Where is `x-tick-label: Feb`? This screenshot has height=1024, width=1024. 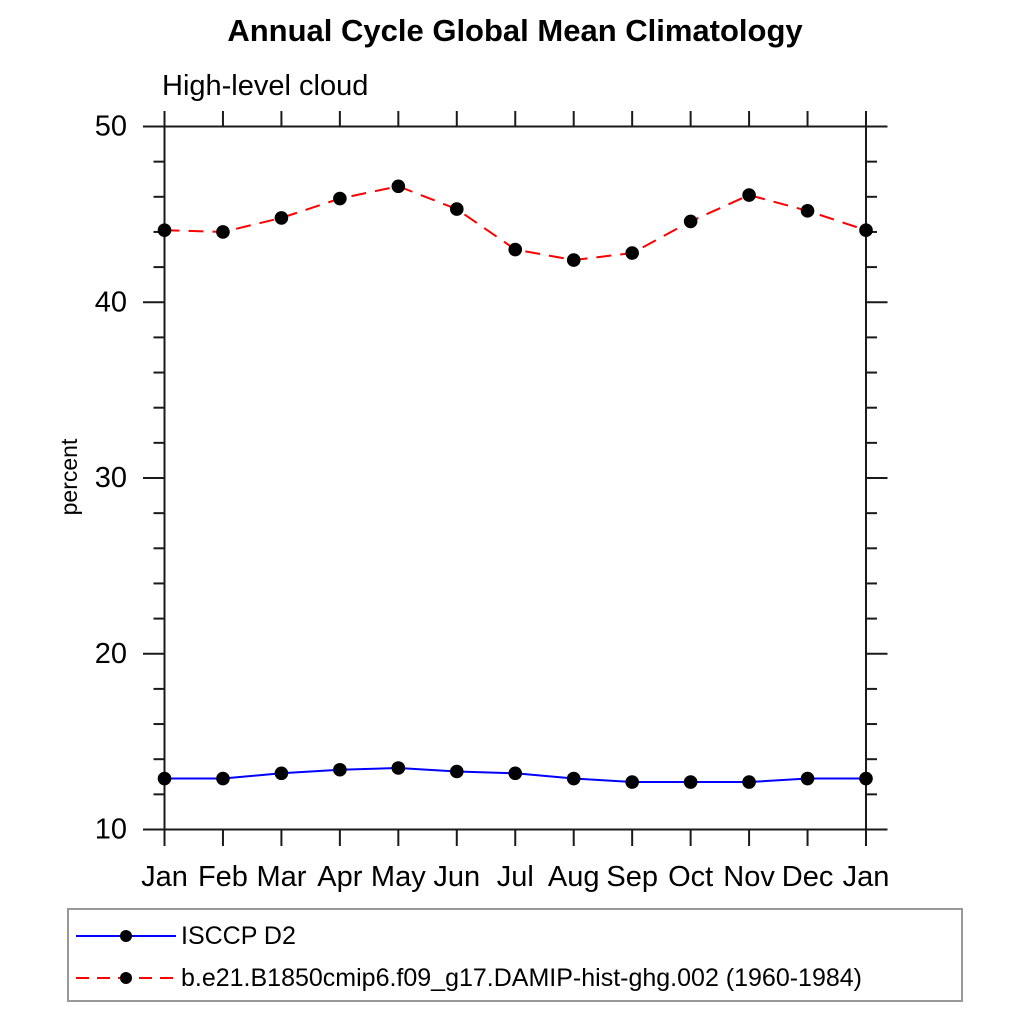 x-tick-label: Feb is located at coordinates (223, 877).